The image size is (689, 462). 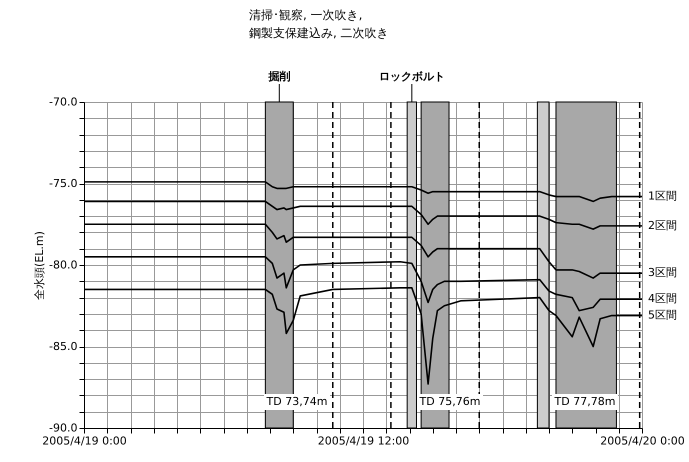 What do you see at coordinates (449, 401) in the screenshot?
I see `annotation: TD 75,76m` at bounding box center [449, 401].